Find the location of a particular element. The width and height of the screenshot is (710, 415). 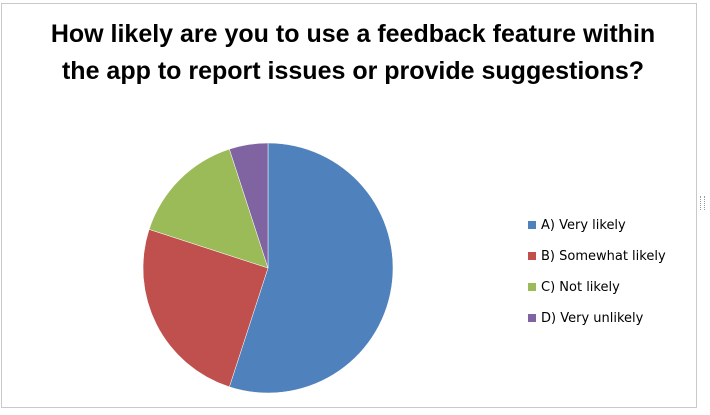

legend-swatch-very-unlikely is located at coordinates (532, 318).